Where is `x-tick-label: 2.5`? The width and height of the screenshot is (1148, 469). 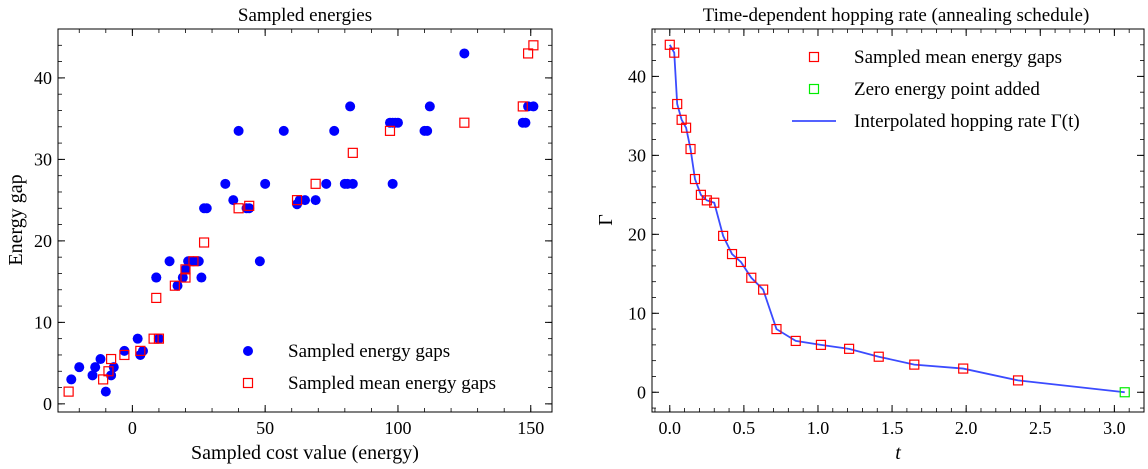
x-tick-label: 2.5 is located at coordinates (1040, 428).